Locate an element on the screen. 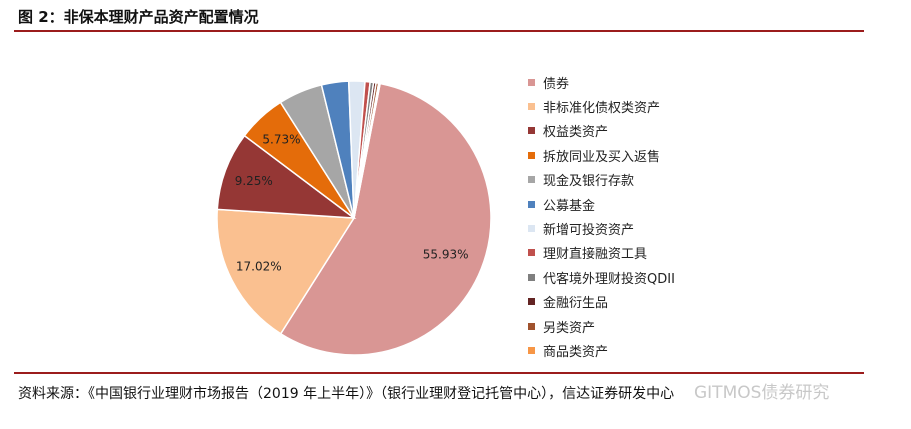  watermark: GITMOS债券研究 is located at coordinates (762, 390).